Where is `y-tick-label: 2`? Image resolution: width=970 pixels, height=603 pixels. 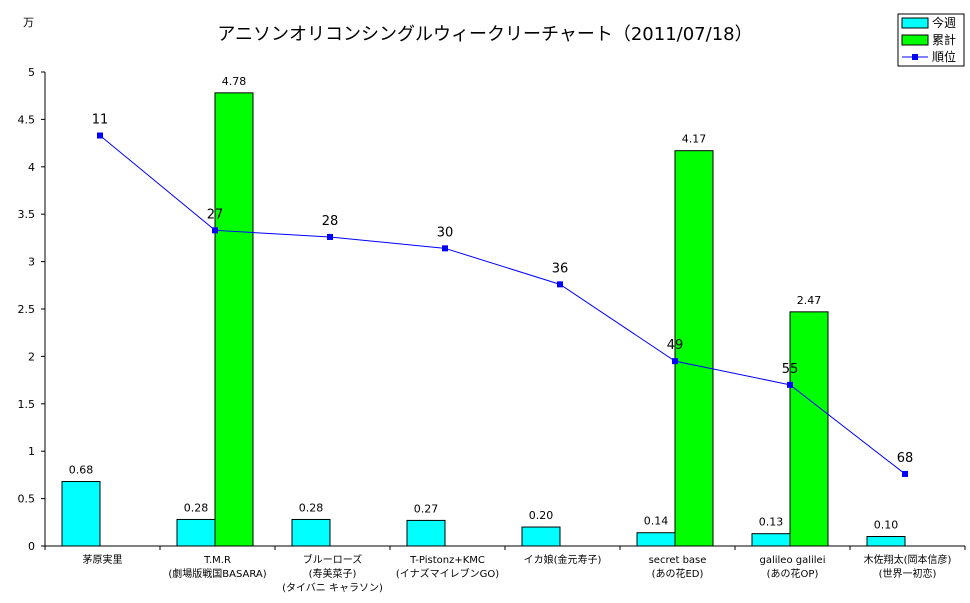 y-tick-label: 2 is located at coordinates (31, 356).